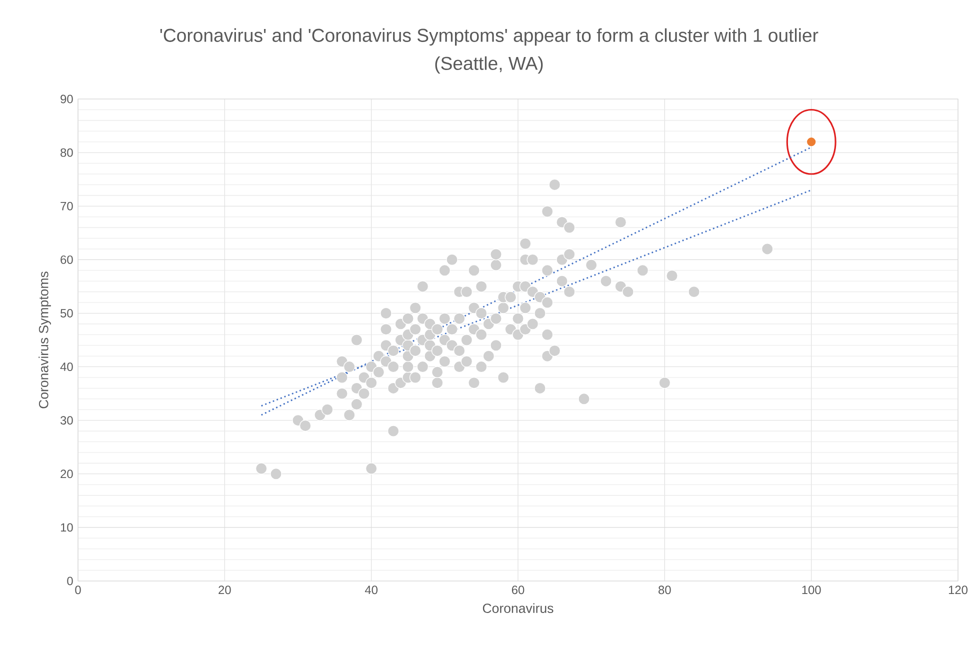 The height and width of the screenshot is (654, 978). Describe the element at coordinates (66, 527) in the screenshot. I see `y-tick-label: 10` at that location.